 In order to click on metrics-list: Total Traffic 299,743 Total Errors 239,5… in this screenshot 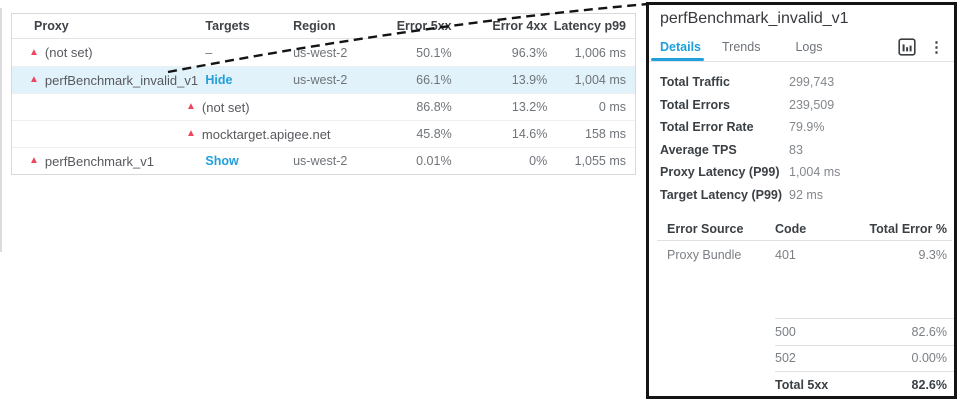, I will do `click(801, 134)`.